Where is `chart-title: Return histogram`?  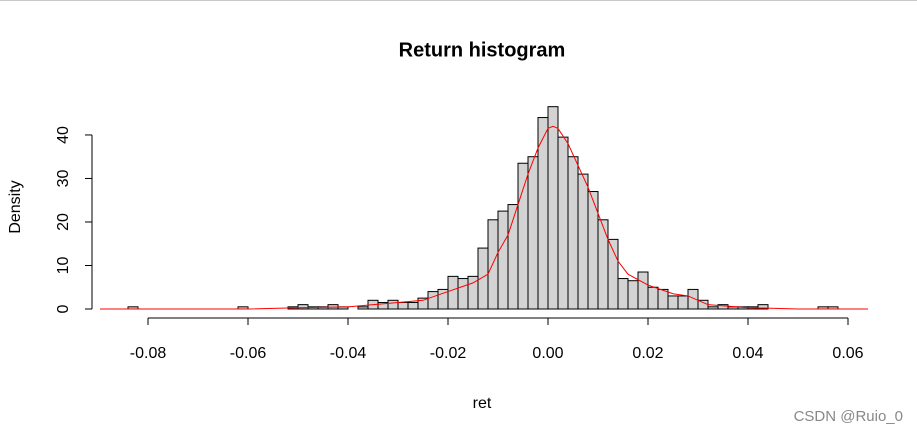
chart-title: Return histogram is located at coordinates (482, 50).